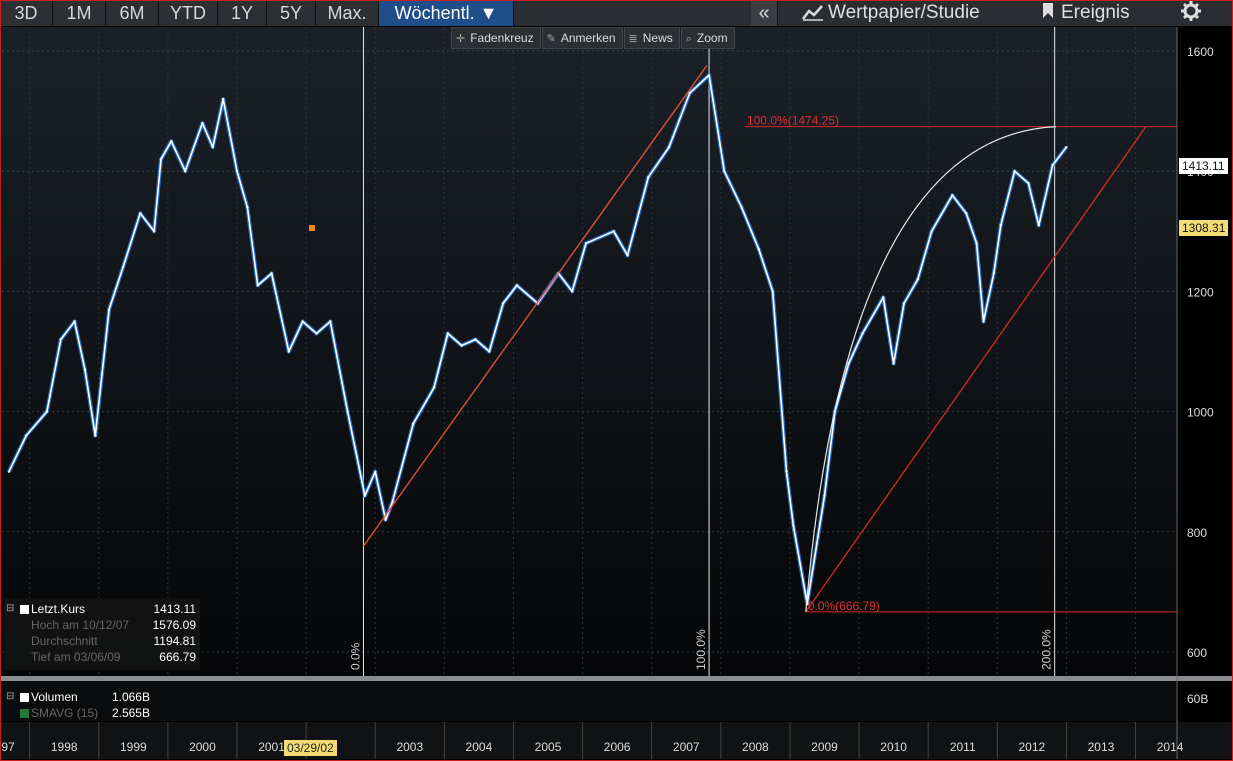 The height and width of the screenshot is (761, 1233). Describe the element at coordinates (1047, 649) in the screenshot. I see `time-zone-label: 200.0%` at that location.